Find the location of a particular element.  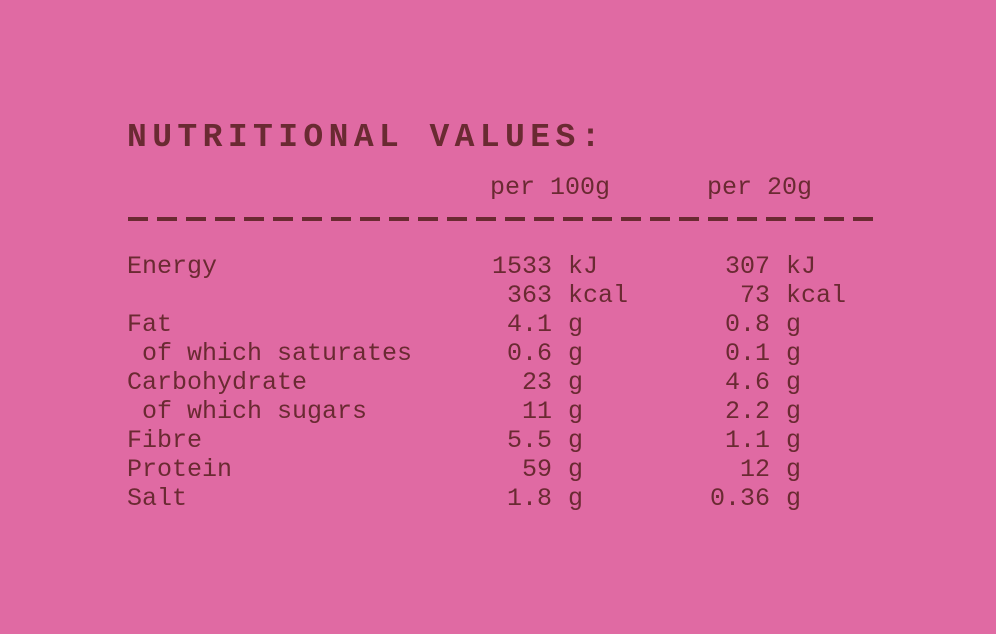

nutrient-label: Fat is located at coordinates (150, 324).